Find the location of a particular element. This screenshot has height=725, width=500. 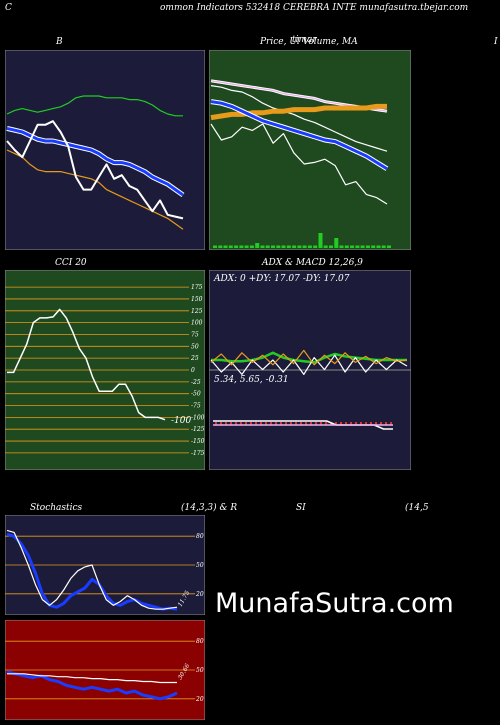

stoch-title: Stochastics is located at coordinates (56, 508).